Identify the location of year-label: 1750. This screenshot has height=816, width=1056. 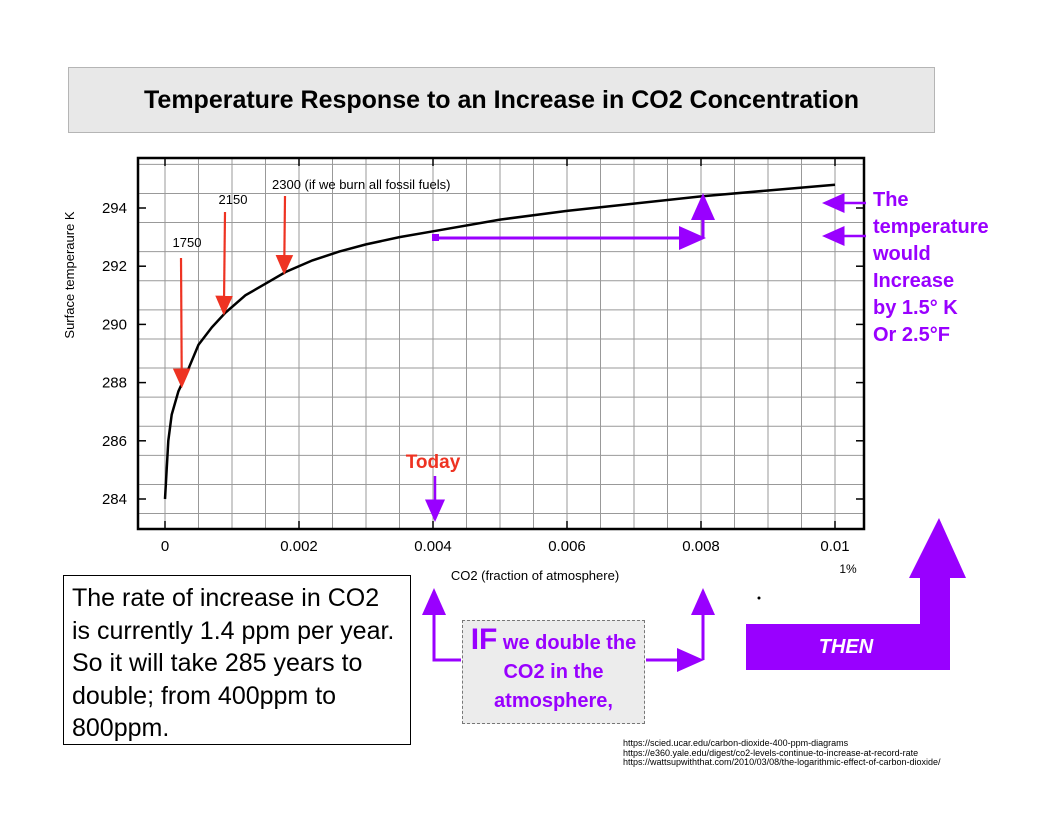
(187, 242).